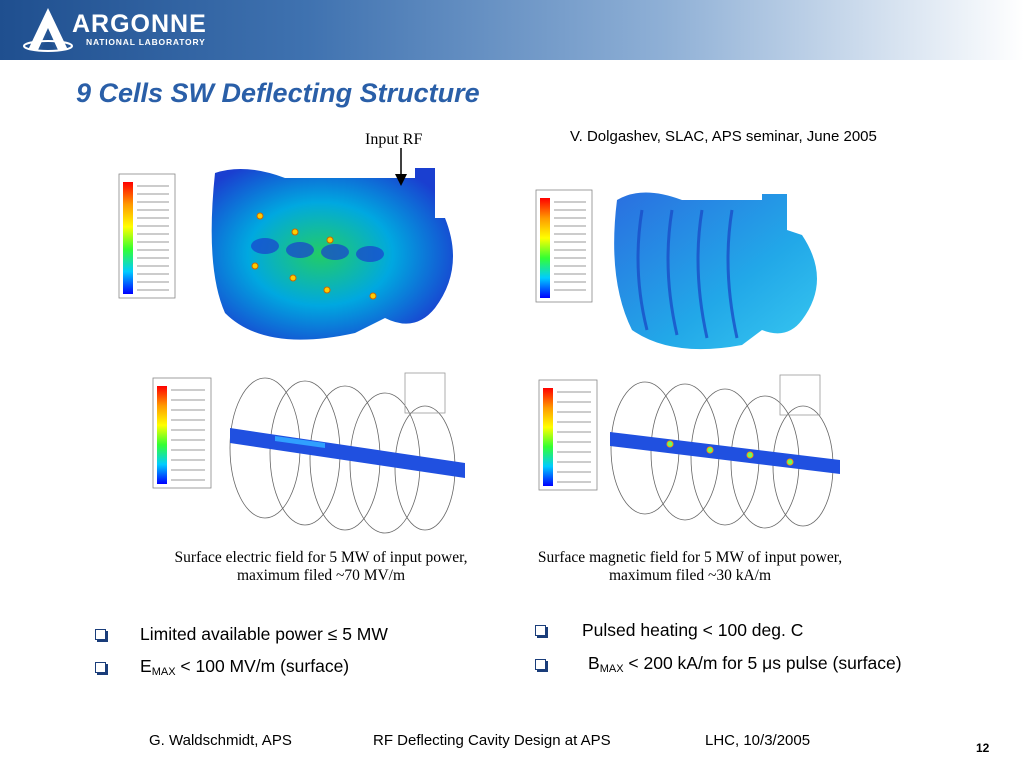 The image size is (1024, 768). What do you see at coordinates (146, 42) in the screenshot?
I see `logo-subtext: NATIONAL LABORATORY` at bounding box center [146, 42].